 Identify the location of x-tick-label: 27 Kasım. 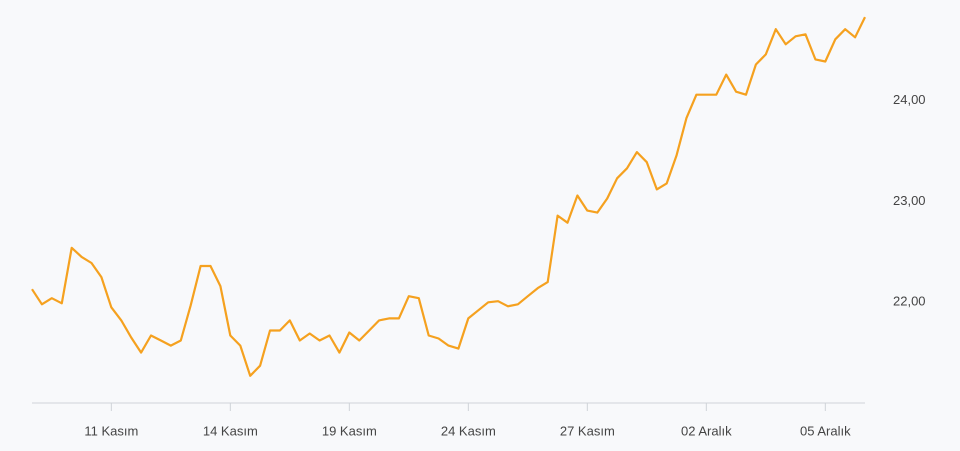
(587, 430).